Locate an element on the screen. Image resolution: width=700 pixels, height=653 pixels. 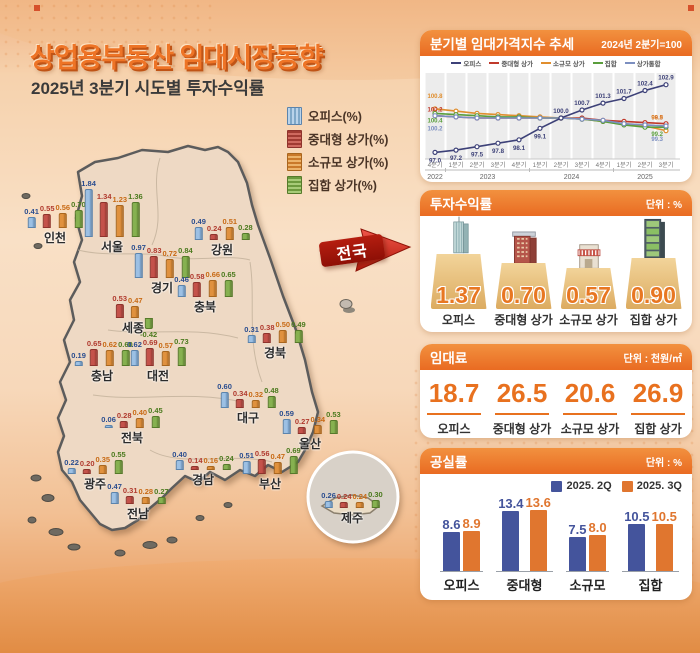
vacancy-category: 오피스 is located at coordinates (461, 585).